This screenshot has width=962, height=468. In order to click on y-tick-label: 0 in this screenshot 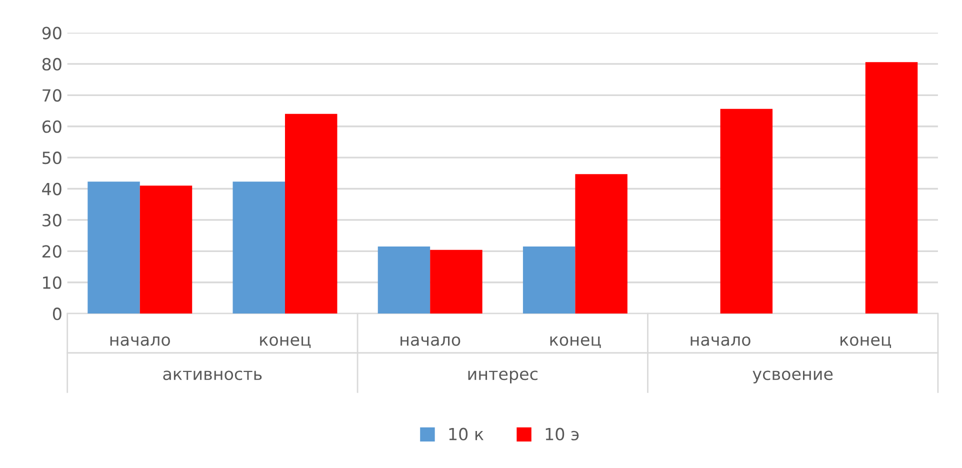, I will do `click(57, 314)`.